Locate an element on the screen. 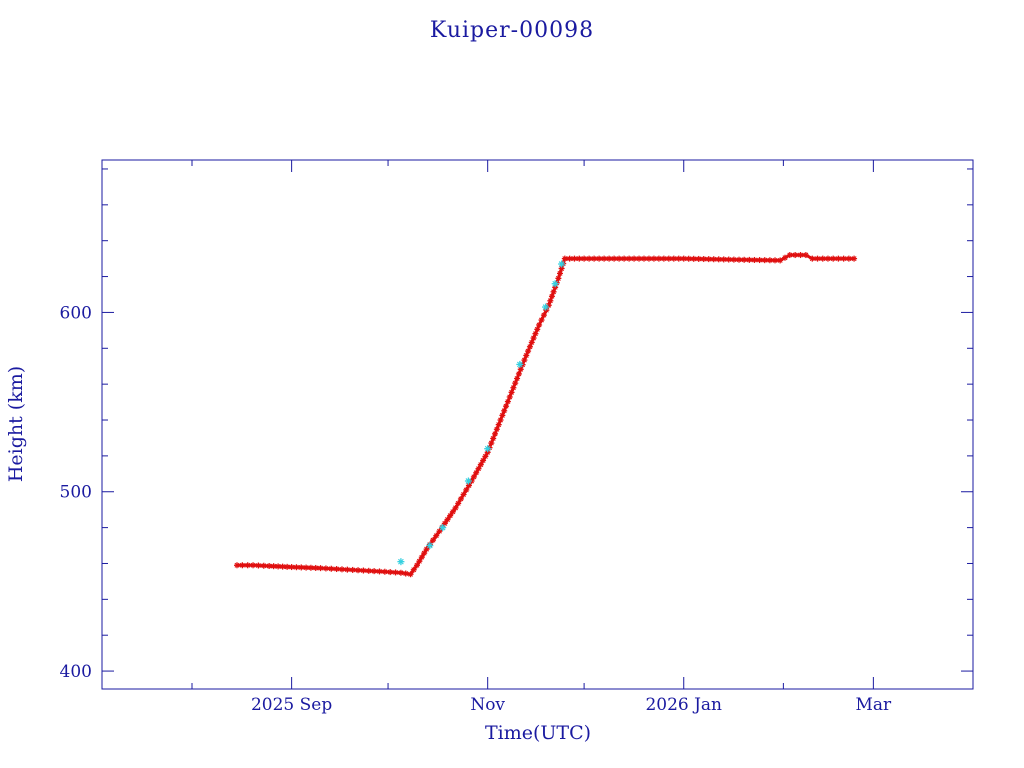 The width and height of the screenshot is (1024, 768). y-tick-label: 600 is located at coordinates (76, 313).